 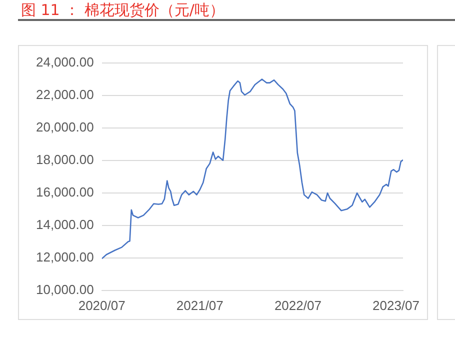 I want to click on x-tick-label: 2020/07, so click(x=102, y=305).